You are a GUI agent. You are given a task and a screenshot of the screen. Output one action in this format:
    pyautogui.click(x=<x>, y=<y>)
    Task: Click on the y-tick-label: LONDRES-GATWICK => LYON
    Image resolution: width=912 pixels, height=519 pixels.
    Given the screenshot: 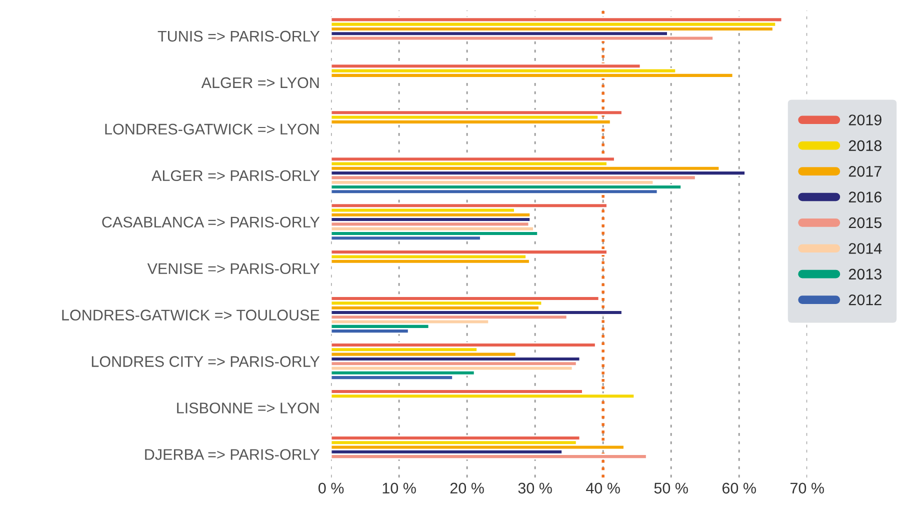 What is the action you would take?
    pyautogui.click(x=212, y=129)
    